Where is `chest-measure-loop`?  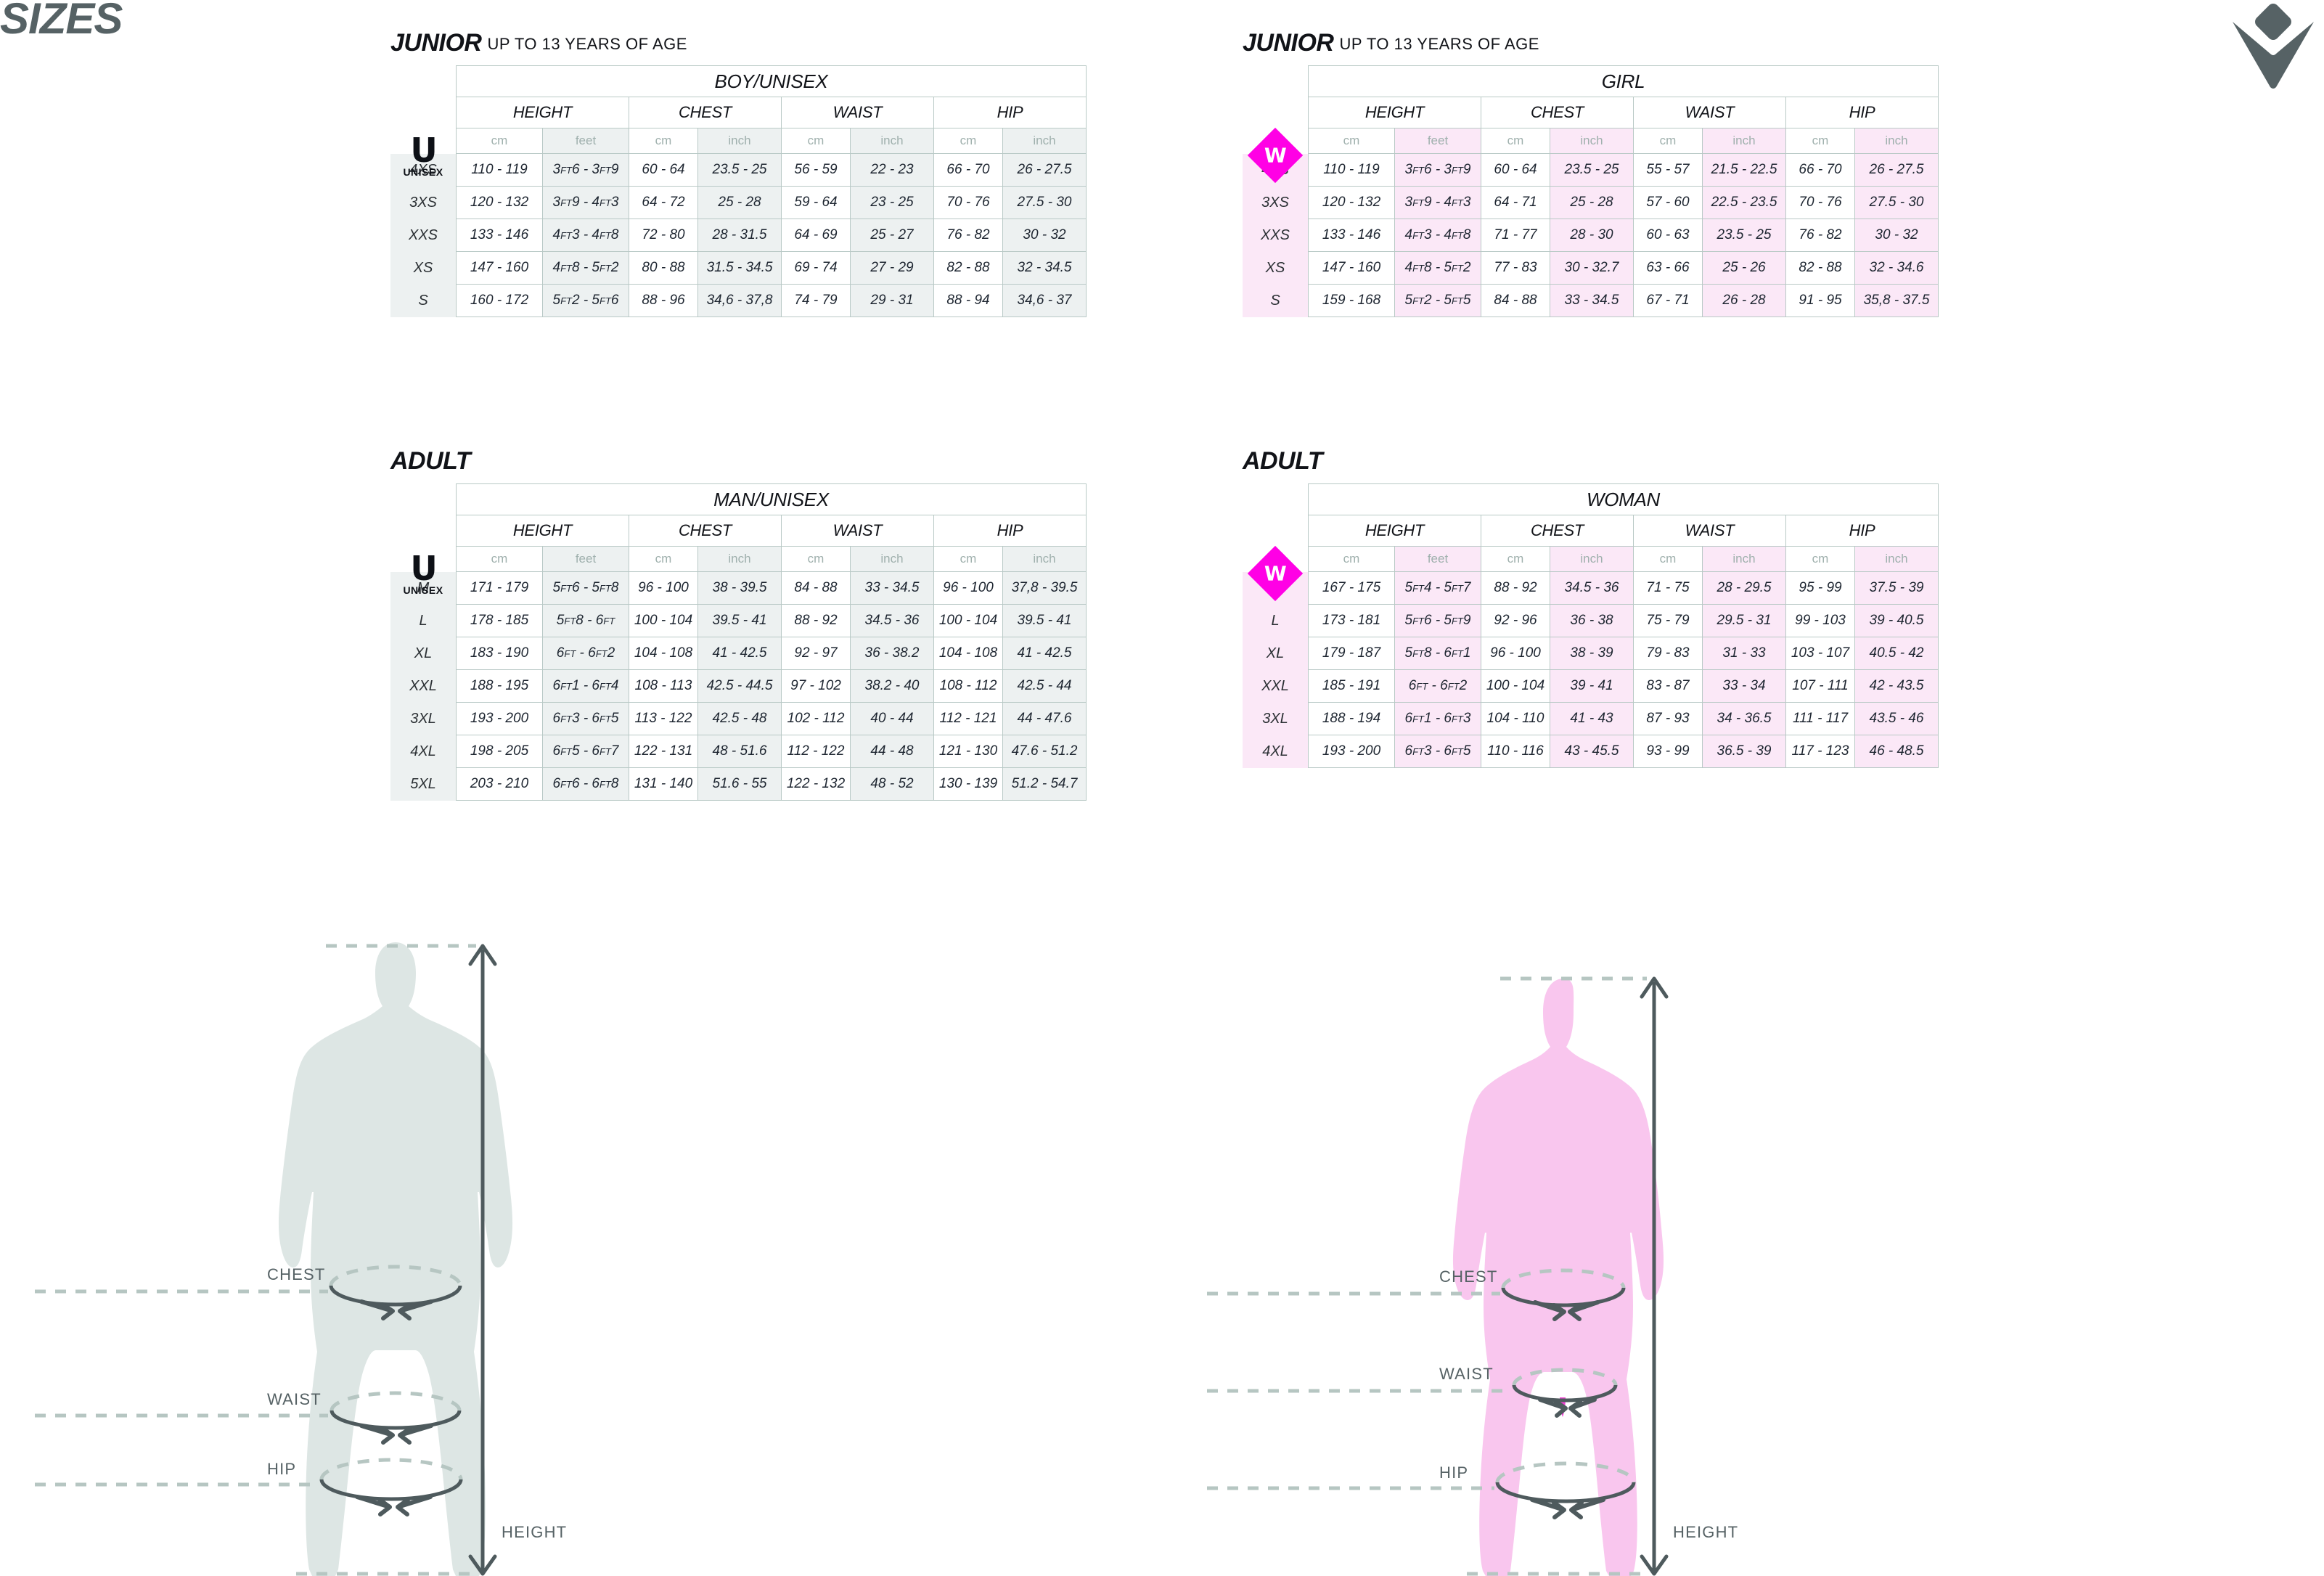 chest-measure-loop is located at coordinates (1563, 1297).